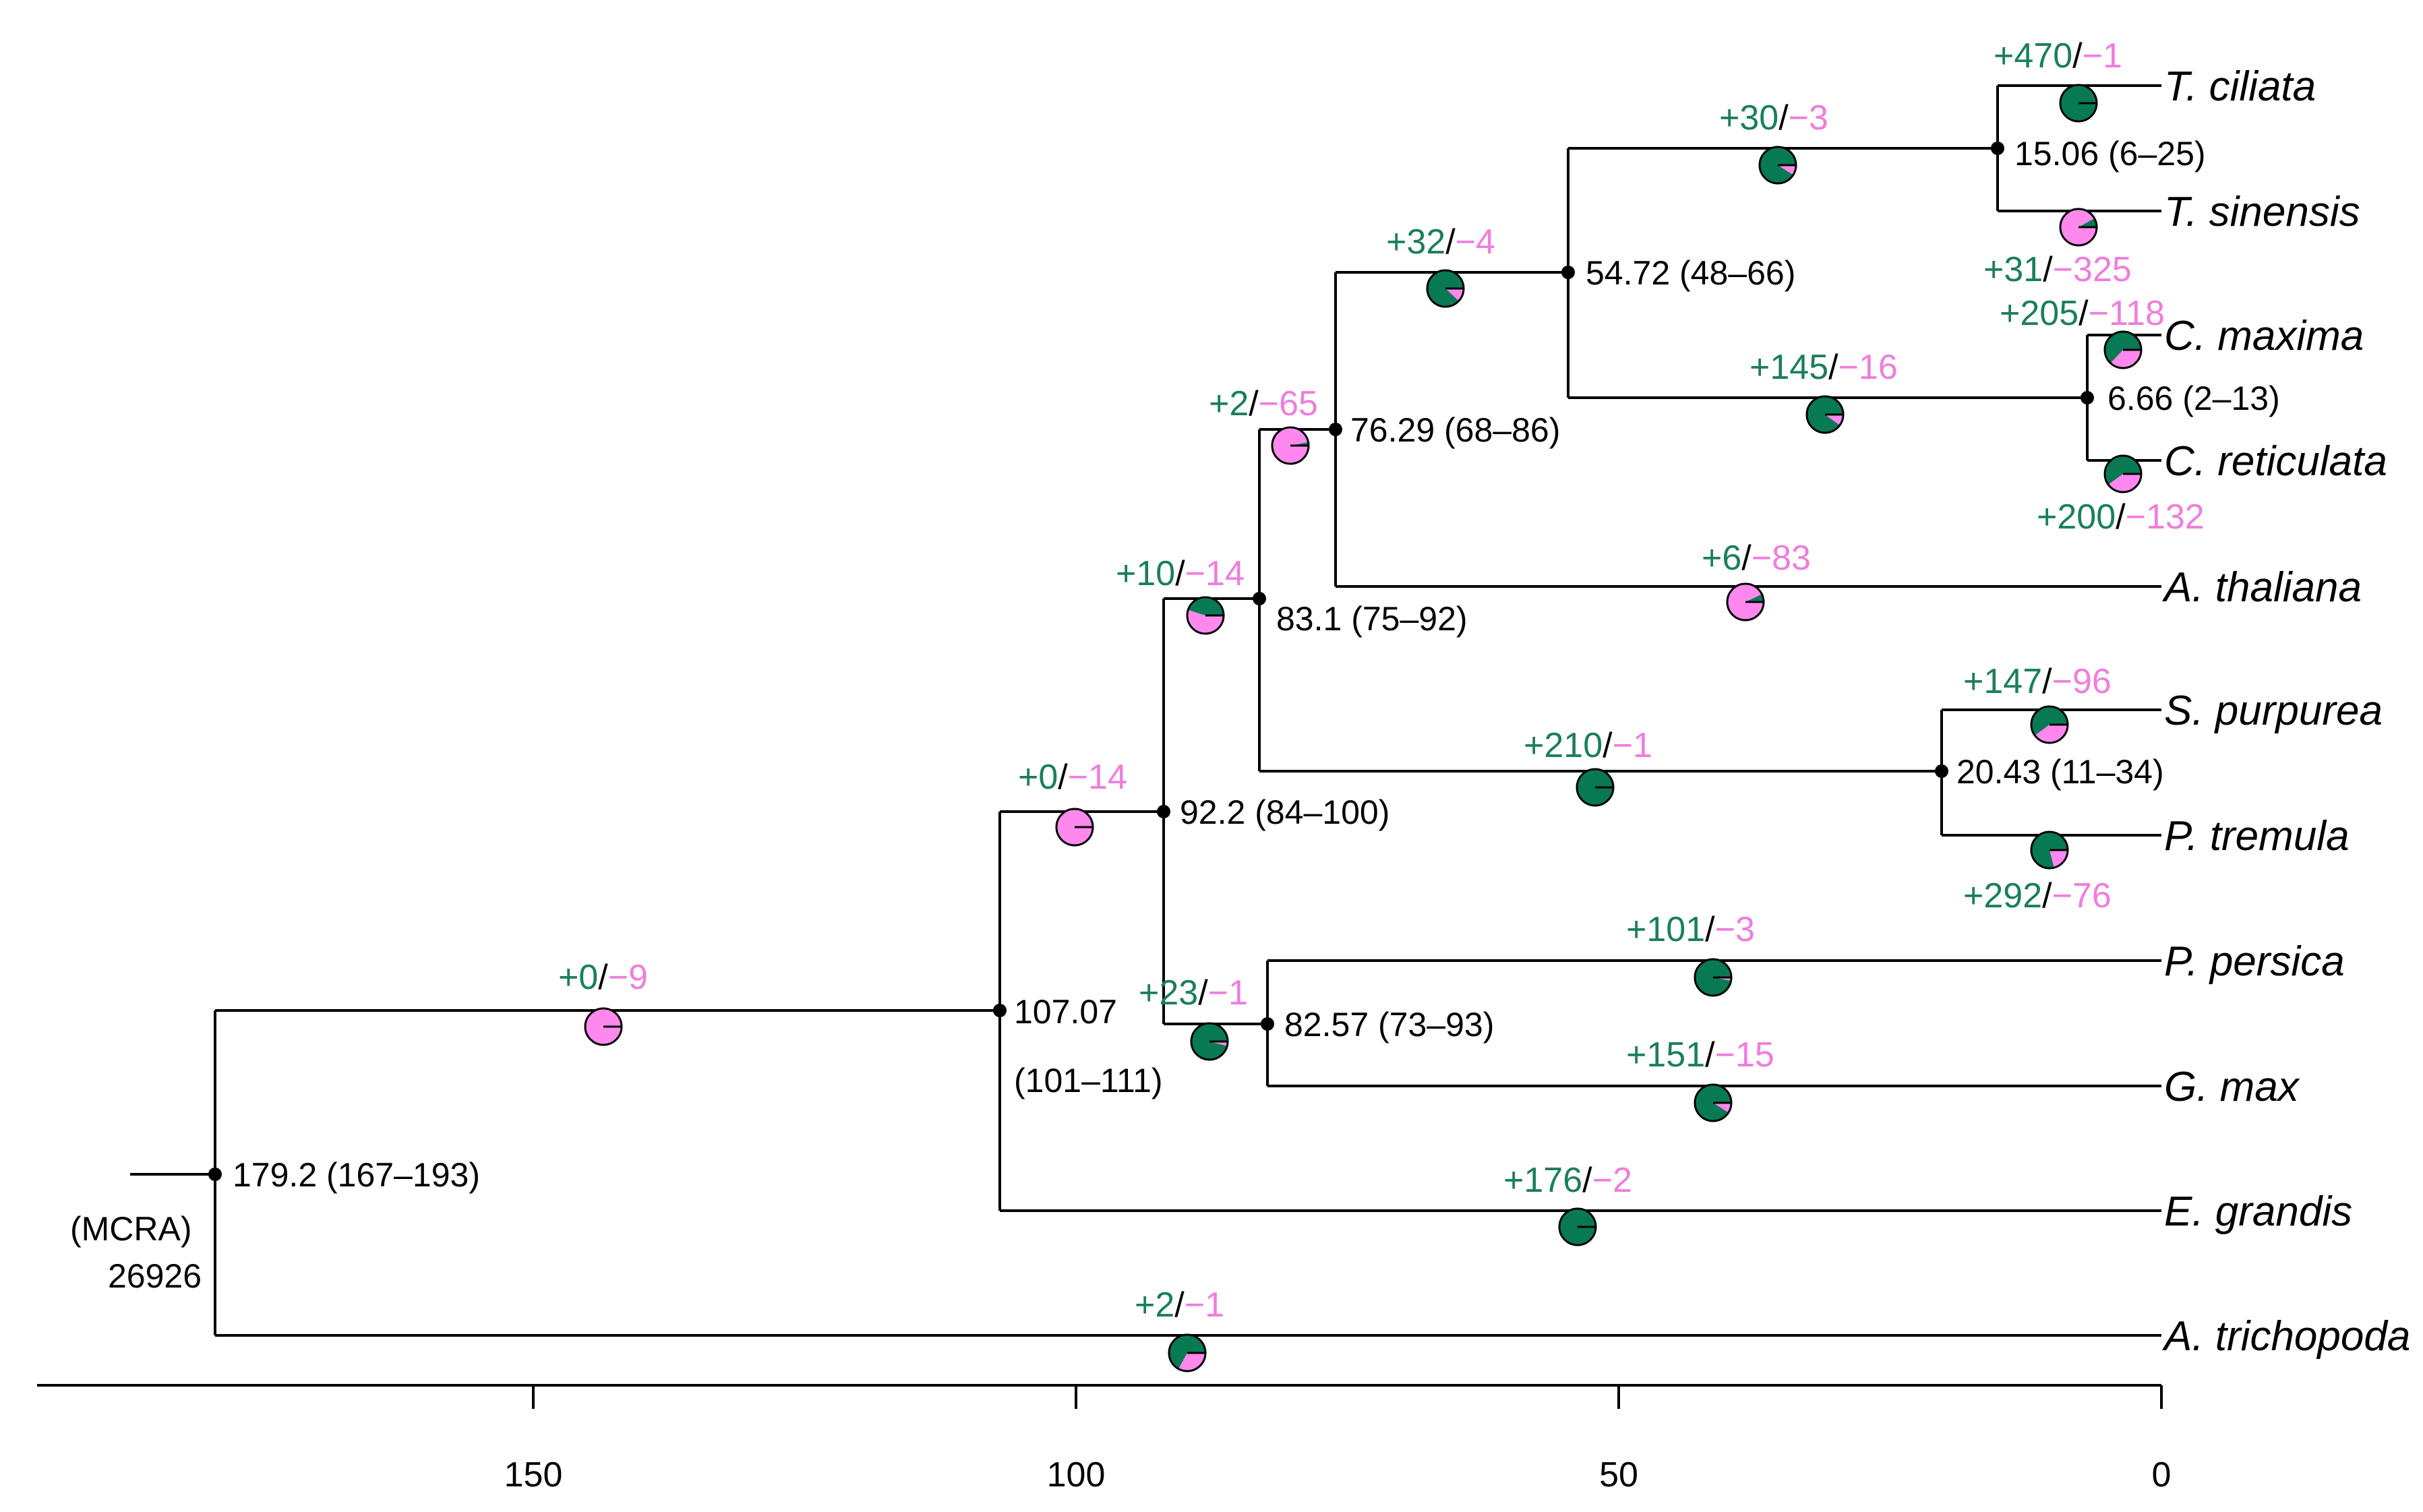 This screenshot has width=2423, height=1512. Describe the element at coordinates (2262, 212) in the screenshot. I see `species-label: T. sinensis` at that location.